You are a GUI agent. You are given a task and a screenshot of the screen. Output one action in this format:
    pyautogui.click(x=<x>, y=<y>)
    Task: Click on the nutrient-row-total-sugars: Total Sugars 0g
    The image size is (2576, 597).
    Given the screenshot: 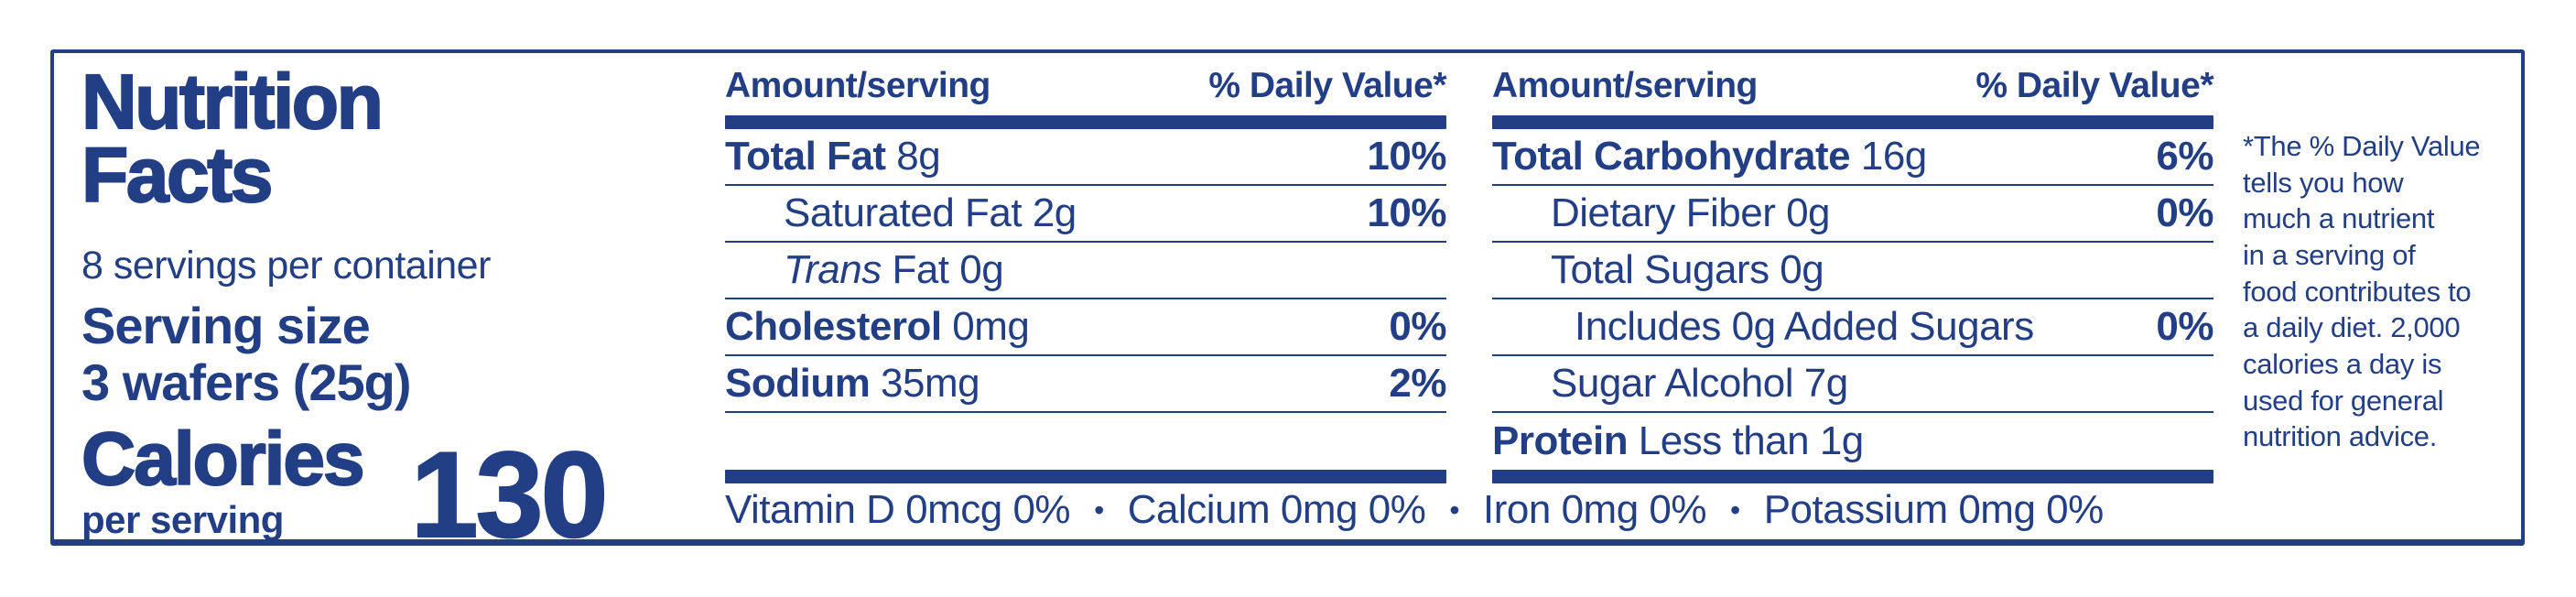 What is the action you would take?
    pyautogui.click(x=1853, y=271)
    